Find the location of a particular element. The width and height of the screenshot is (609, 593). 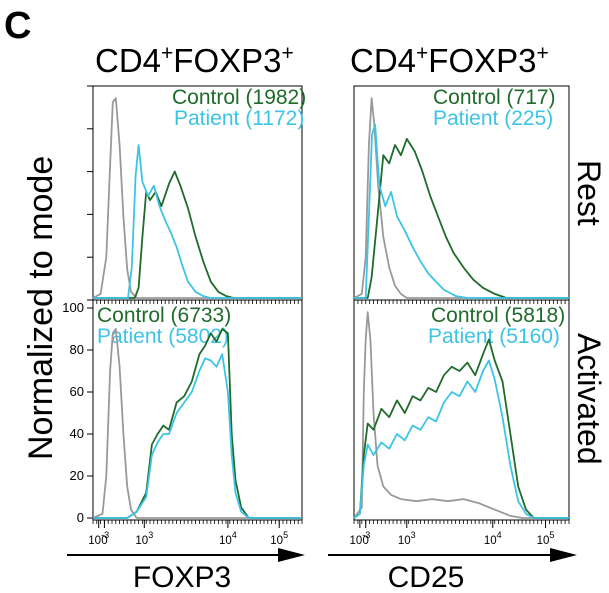

histogram-isotype-rest-foxp3 is located at coordinates (197, 198).